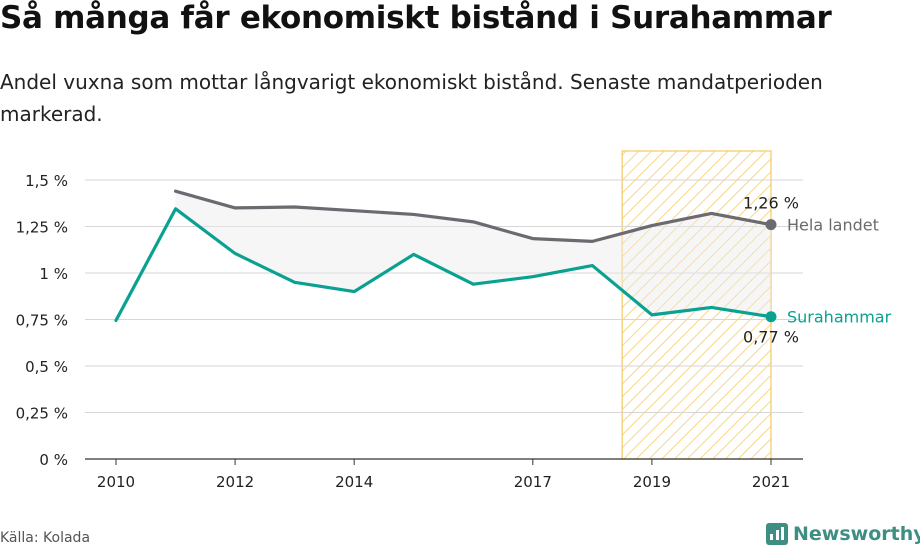 The width and height of the screenshot is (920, 552). What do you see at coordinates (696, 305) in the screenshot?
I see `highlight-band` at bounding box center [696, 305].